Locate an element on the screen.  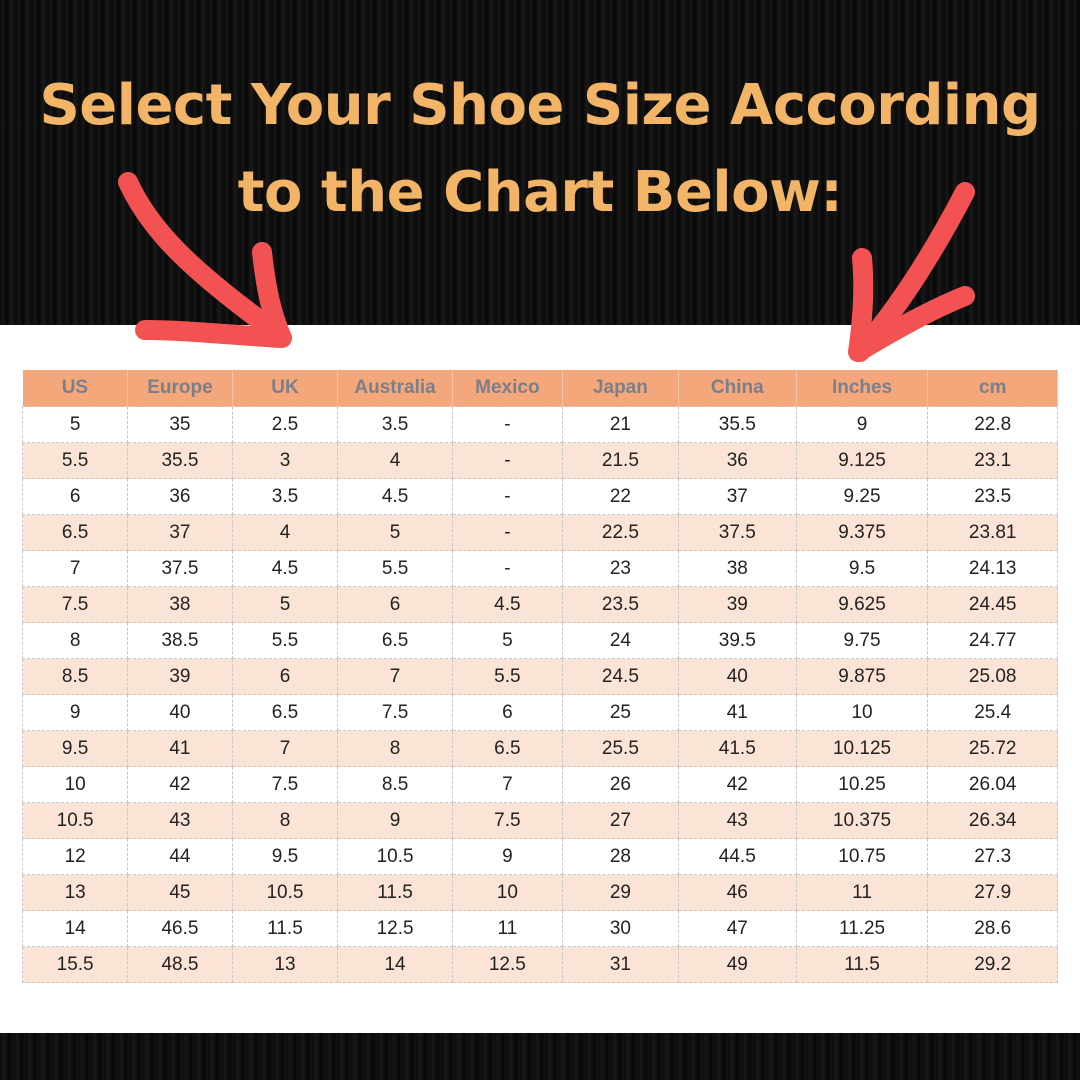
table-cell: 31 is located at coordinates (620, 964).